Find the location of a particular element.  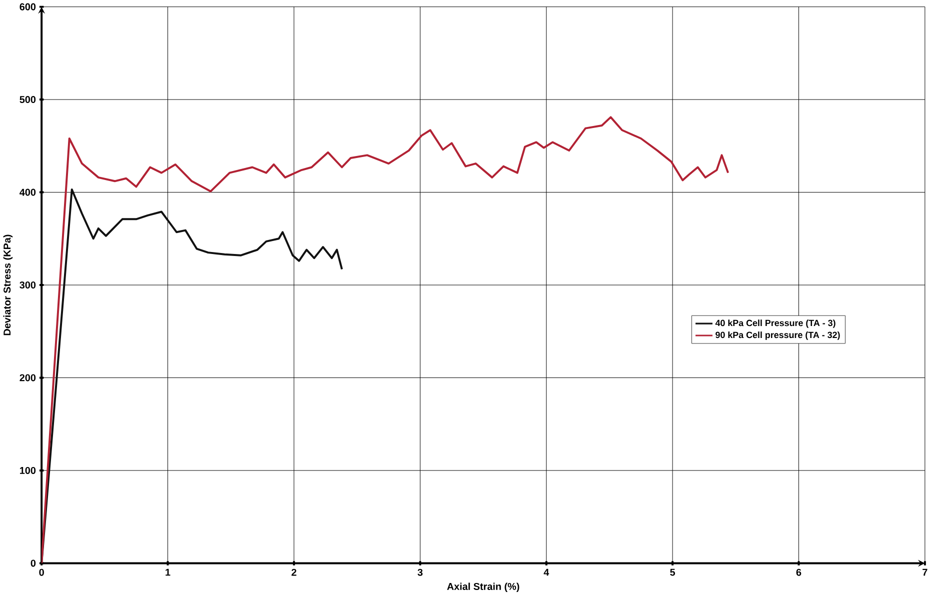

x-axis-title: Axial Strain (%) is located at coordinates (483, 587).